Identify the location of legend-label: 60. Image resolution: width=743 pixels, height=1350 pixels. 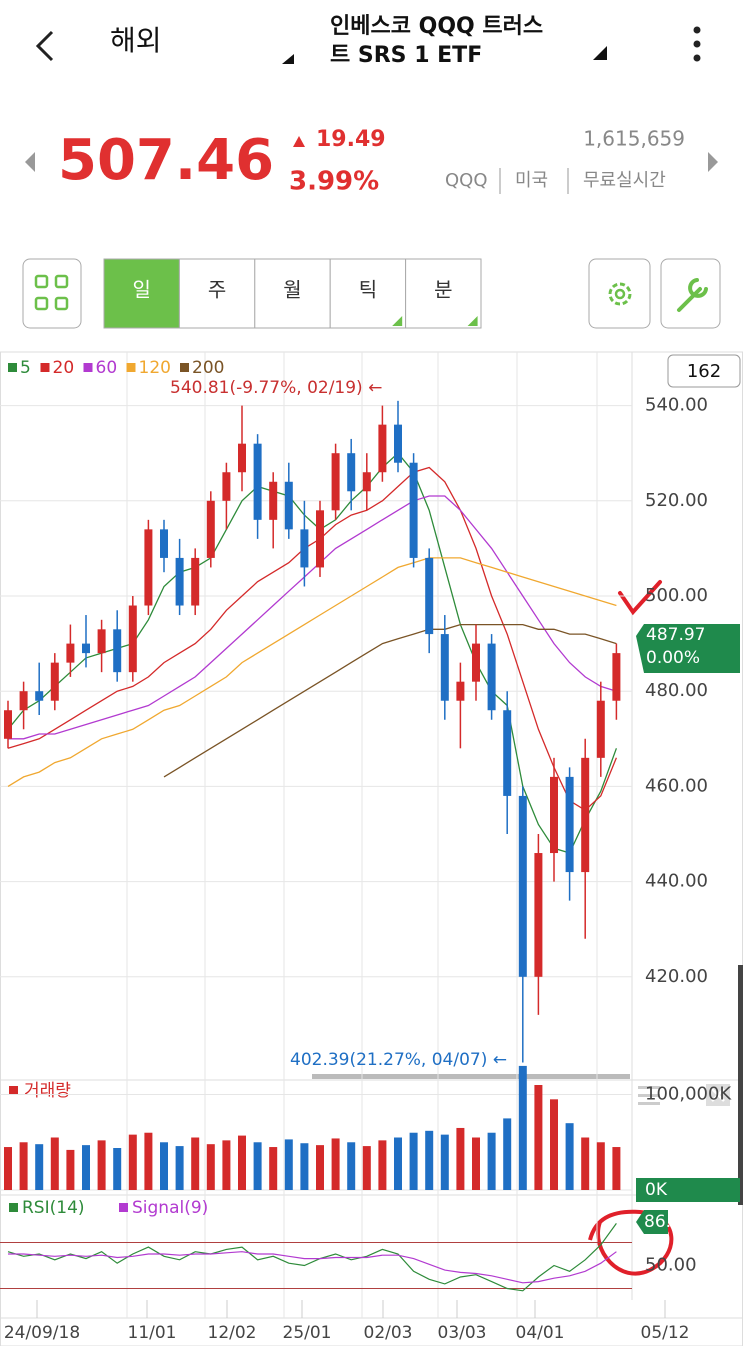
(107, 368).